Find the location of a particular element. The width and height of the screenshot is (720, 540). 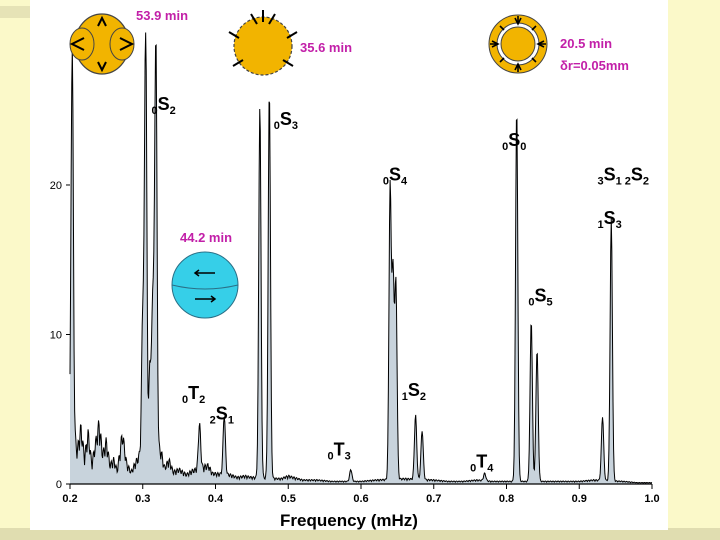

mode-label: 3S1 2S2 is located at coordinates (623, 175).